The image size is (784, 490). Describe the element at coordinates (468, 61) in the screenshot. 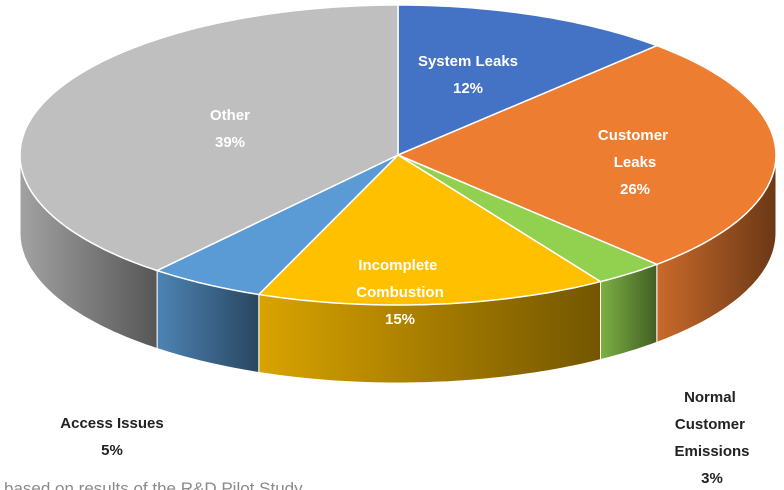

I see `slice-label: System Leaks` at that location.